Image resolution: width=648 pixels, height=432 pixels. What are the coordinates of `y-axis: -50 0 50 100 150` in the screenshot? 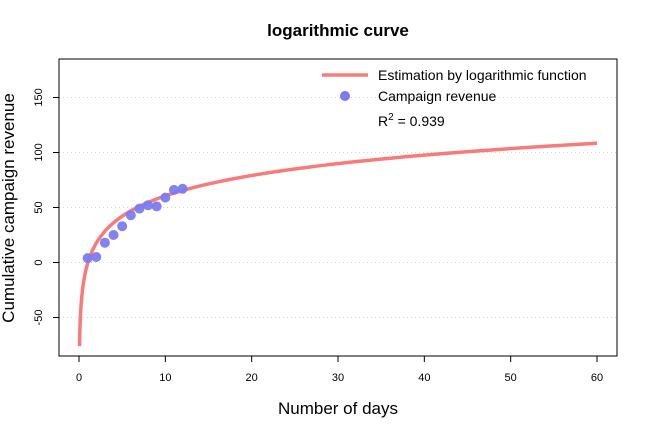 It's located at (46, 207).